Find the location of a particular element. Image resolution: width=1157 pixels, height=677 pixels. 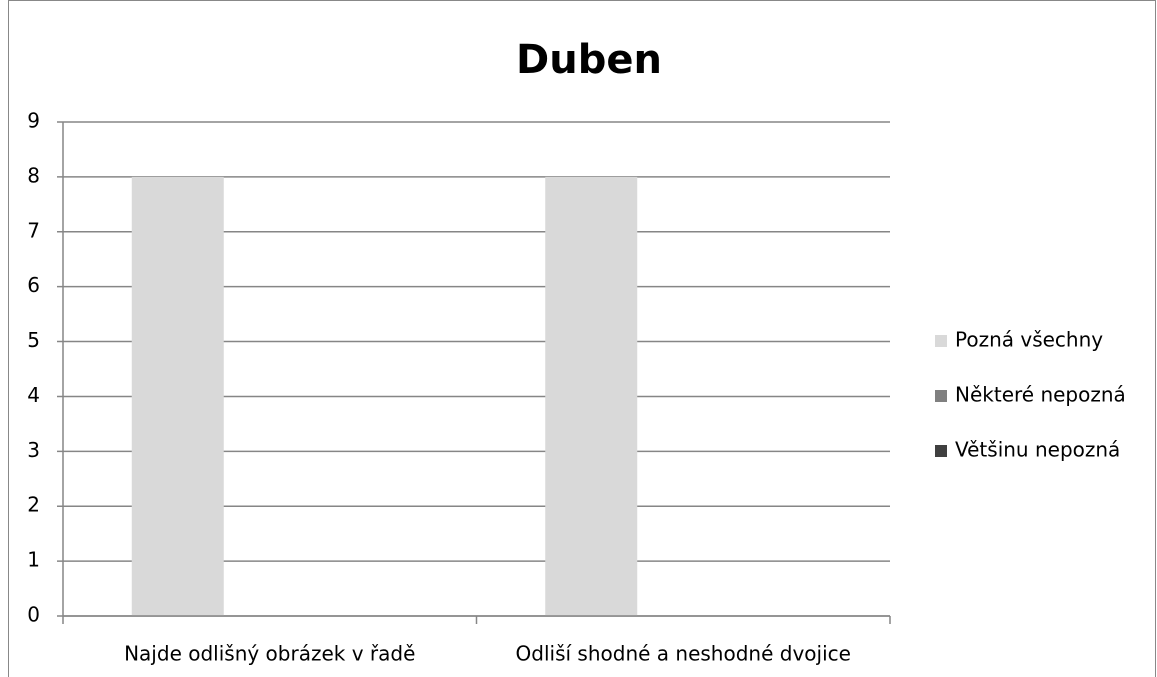

legend-label: Většinu nepozná is located at coordinates (1037, 450).